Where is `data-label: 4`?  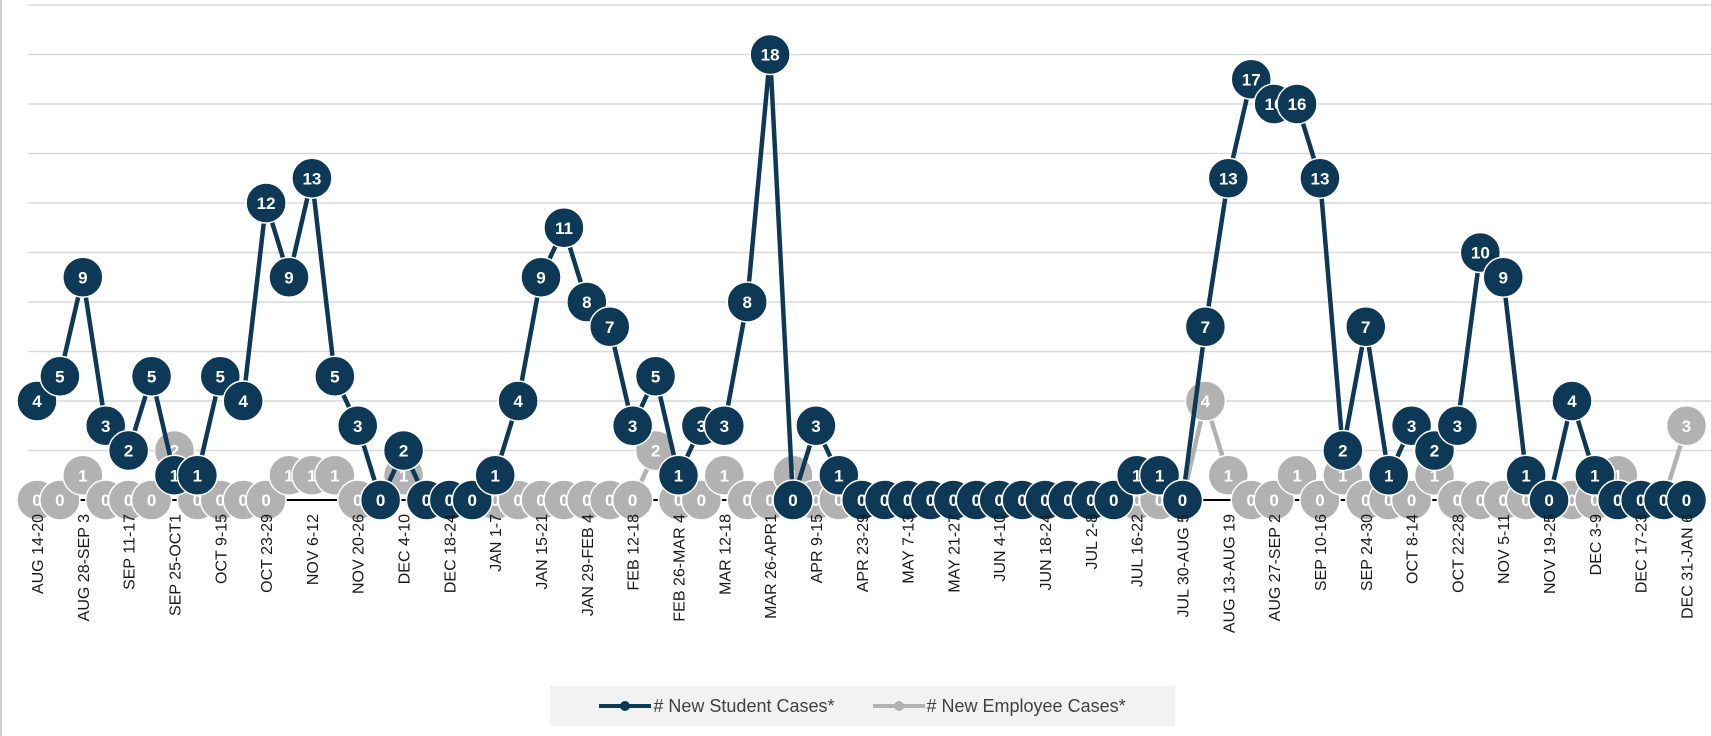
data-label: 4 is located at coordinates (1572, 401).